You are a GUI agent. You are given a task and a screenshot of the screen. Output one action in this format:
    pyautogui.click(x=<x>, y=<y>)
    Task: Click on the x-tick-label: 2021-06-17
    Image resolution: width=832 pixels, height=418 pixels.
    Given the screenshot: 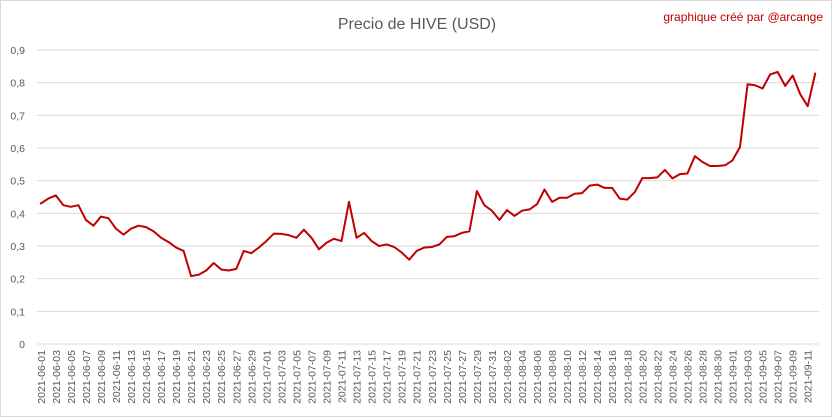 What is the action you would take?
    pyautogui.click(x=162, y=377)
    